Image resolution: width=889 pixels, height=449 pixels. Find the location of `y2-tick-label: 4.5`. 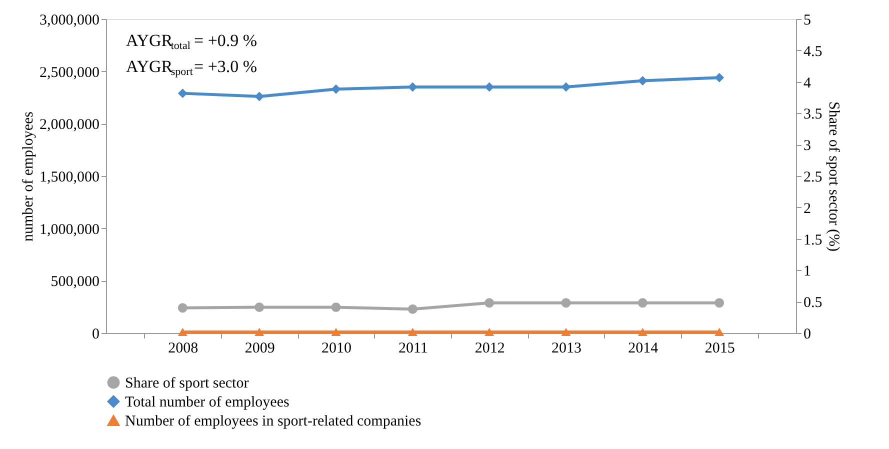

y2-tick-label: 4.5 is located at coordinates (813, 52).